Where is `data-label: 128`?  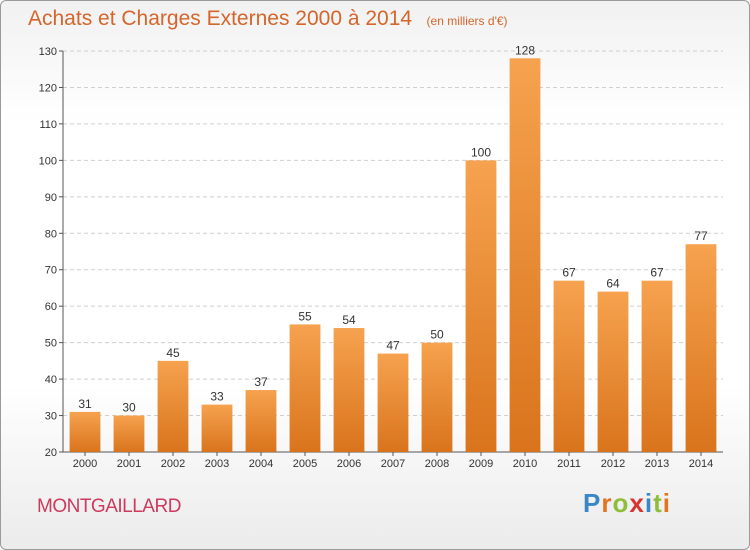
data-label: 128 is located at coordinates (525, 50).